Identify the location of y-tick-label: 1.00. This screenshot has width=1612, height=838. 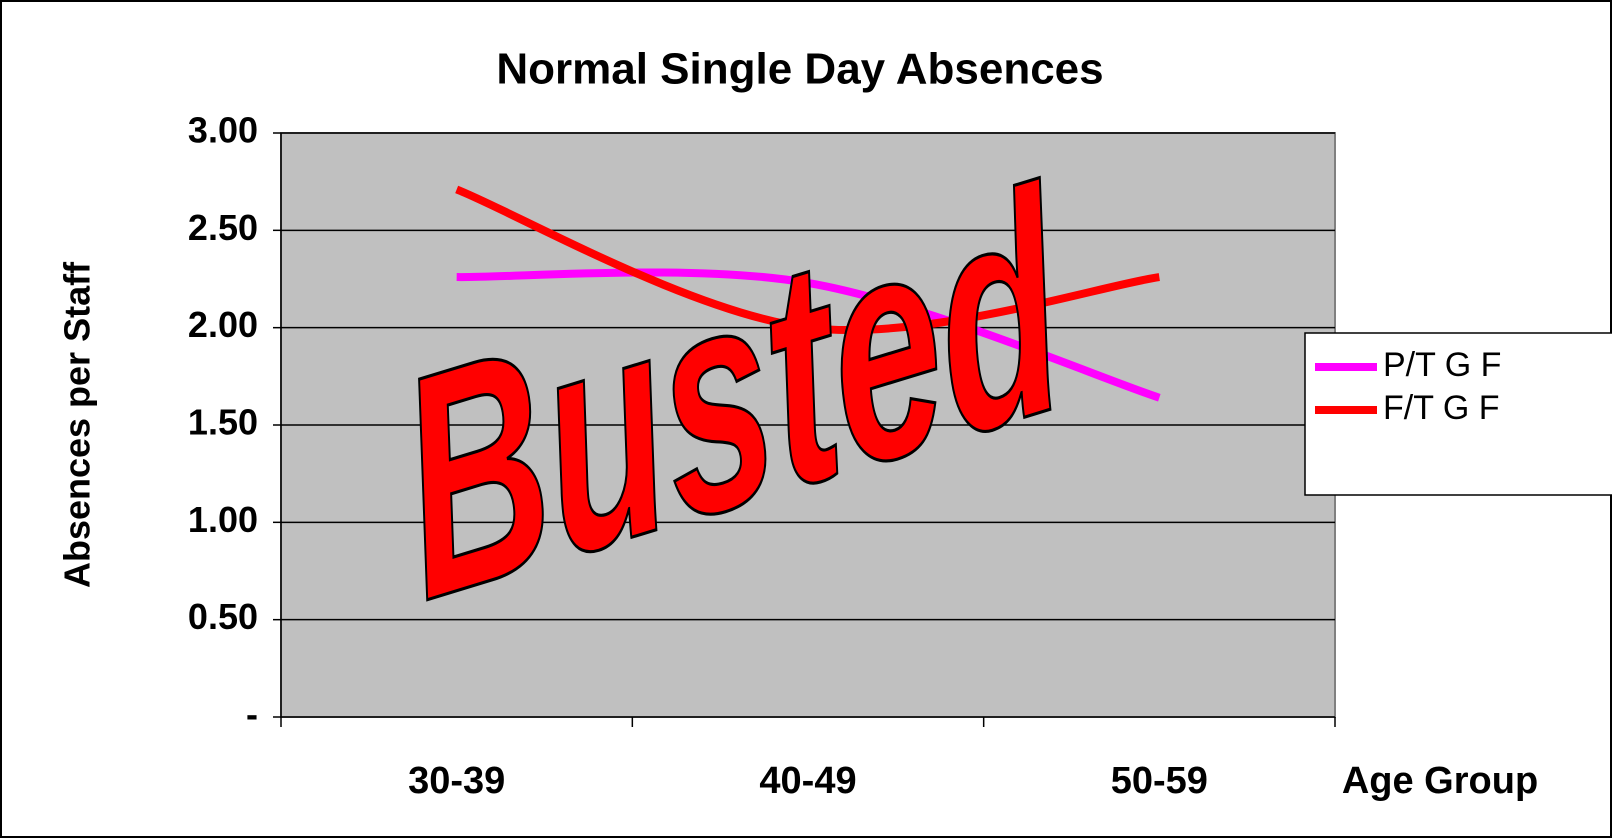
(223, 519).